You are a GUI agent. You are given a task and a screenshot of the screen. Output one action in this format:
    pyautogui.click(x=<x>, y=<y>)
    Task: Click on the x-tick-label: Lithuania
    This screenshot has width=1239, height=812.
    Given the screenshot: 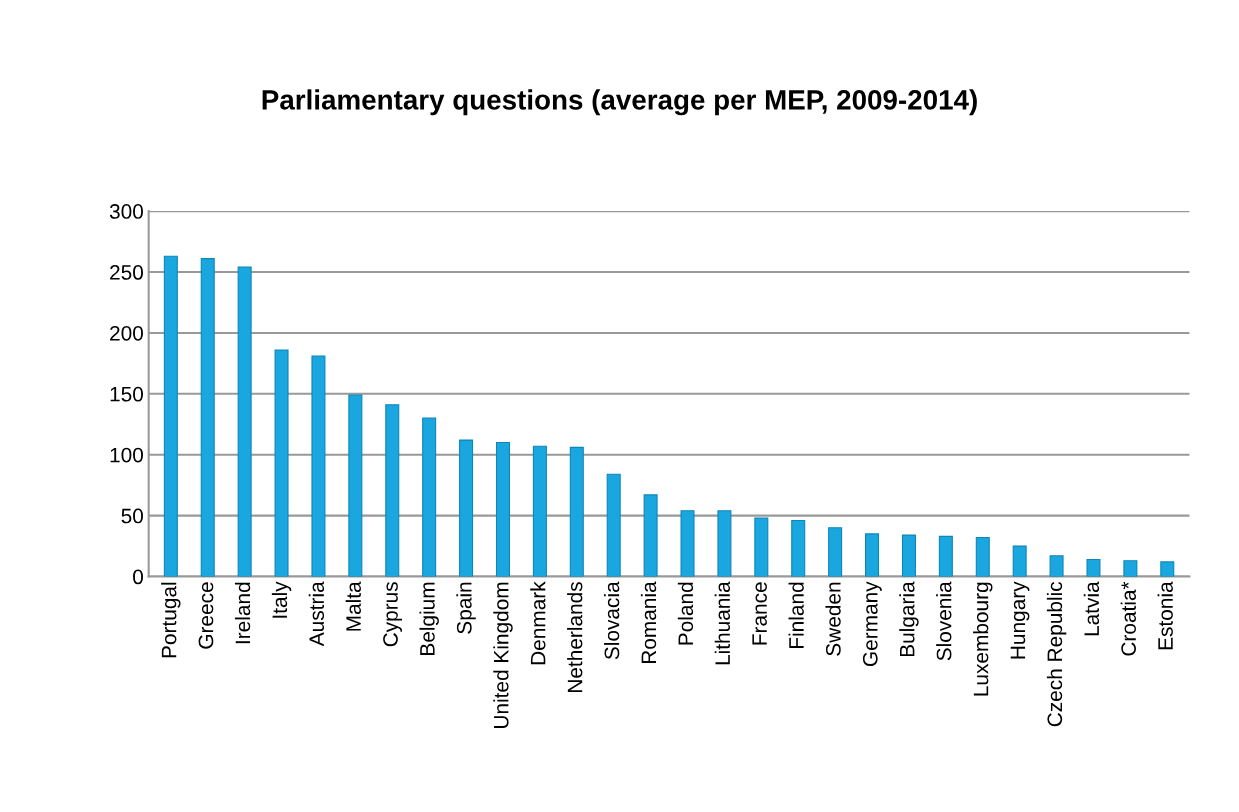 What is the action you would take?
    pyautogui.click(x=722, y=623)
    